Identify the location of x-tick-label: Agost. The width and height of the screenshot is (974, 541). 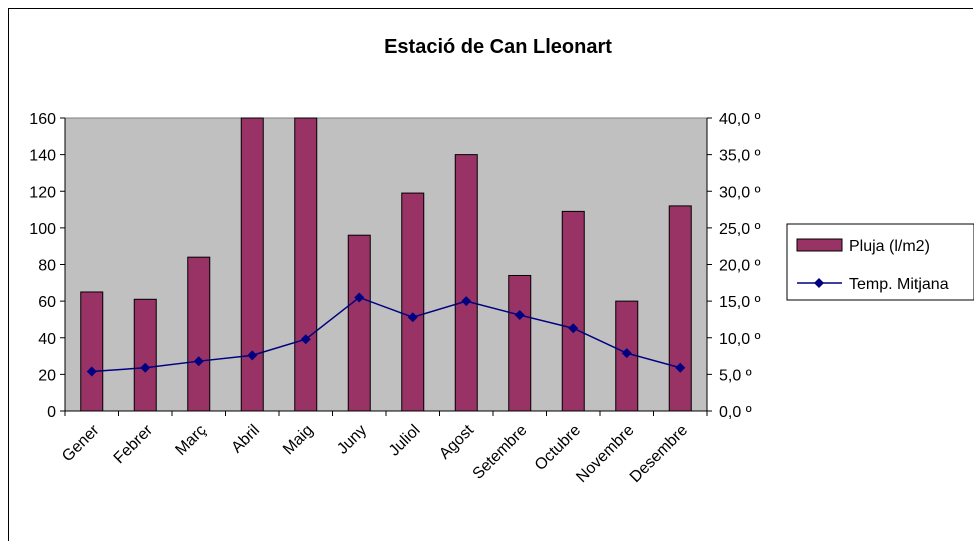
(456, 441).